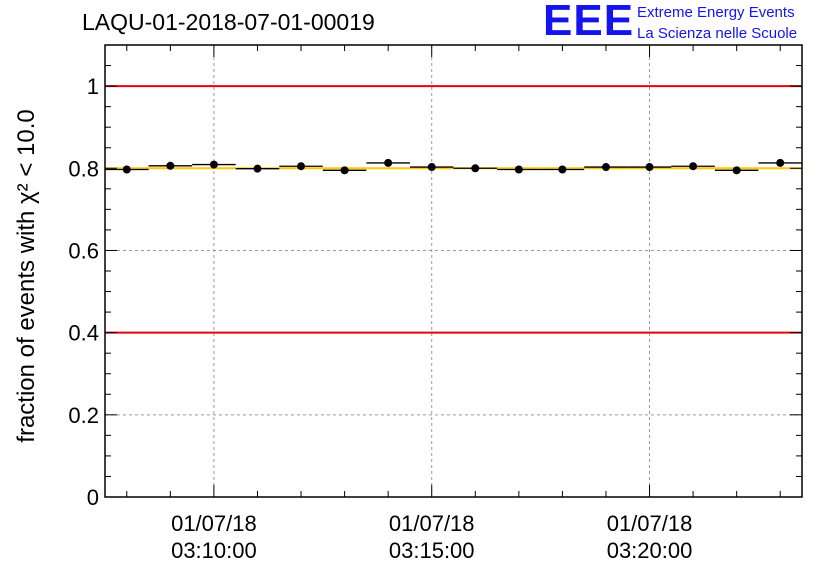 The image size is (836, 572). I want to click on eee-logo-mark: EEE, so click(589, 22).